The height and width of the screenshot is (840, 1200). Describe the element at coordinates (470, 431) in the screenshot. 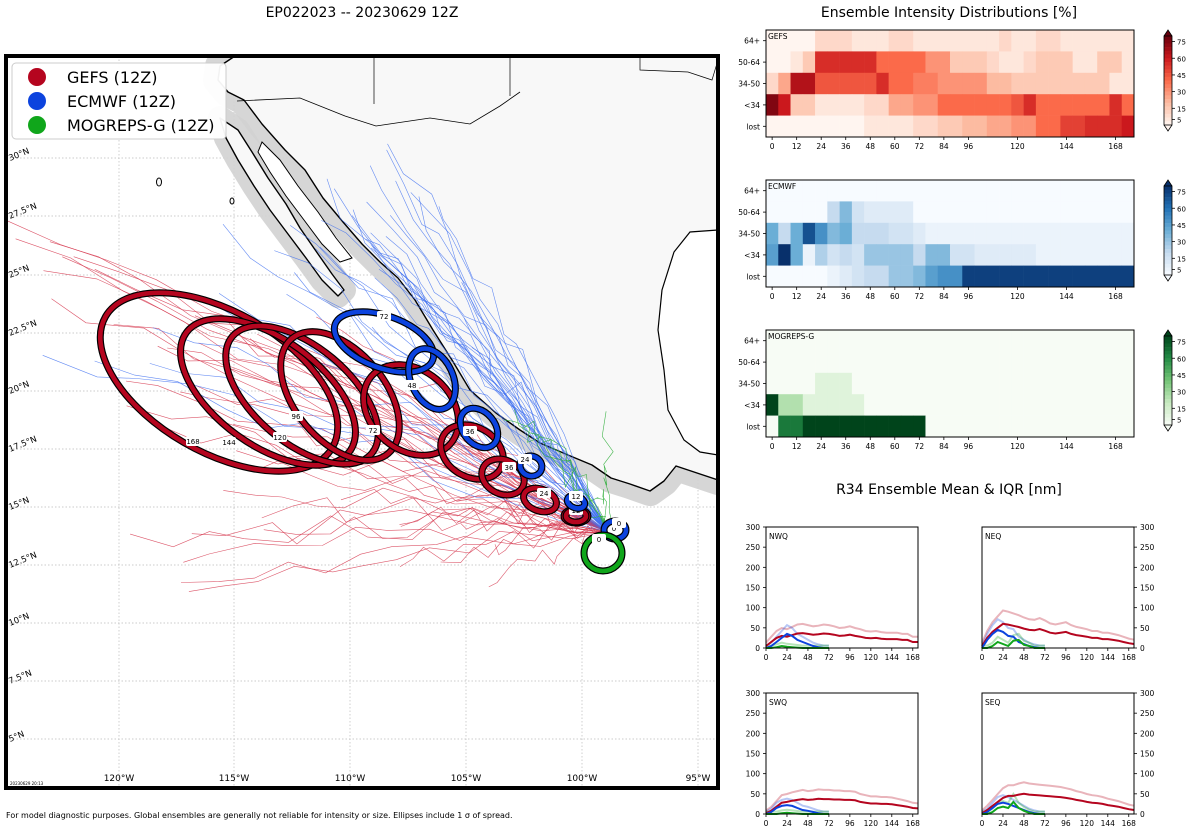

I see `ecmwf-label-bg` at that location.